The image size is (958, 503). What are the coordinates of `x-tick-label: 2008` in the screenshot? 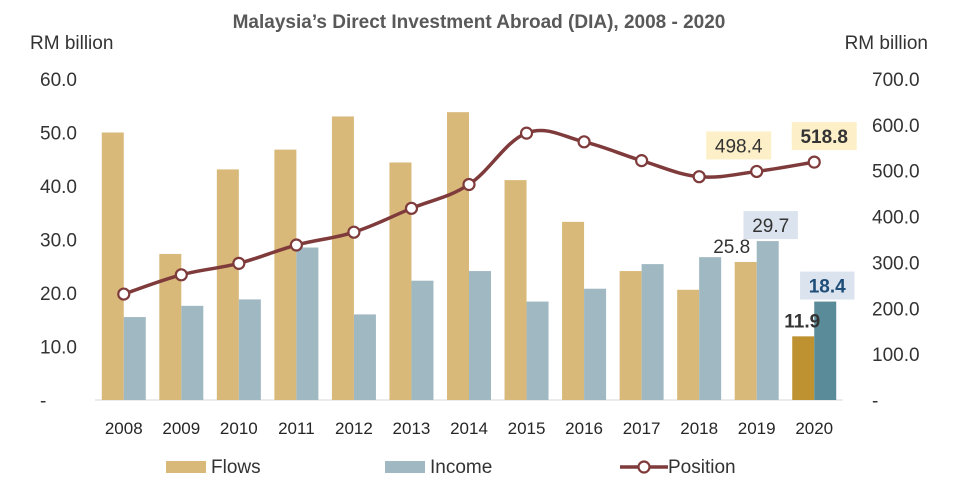 It's located at (124, 428).